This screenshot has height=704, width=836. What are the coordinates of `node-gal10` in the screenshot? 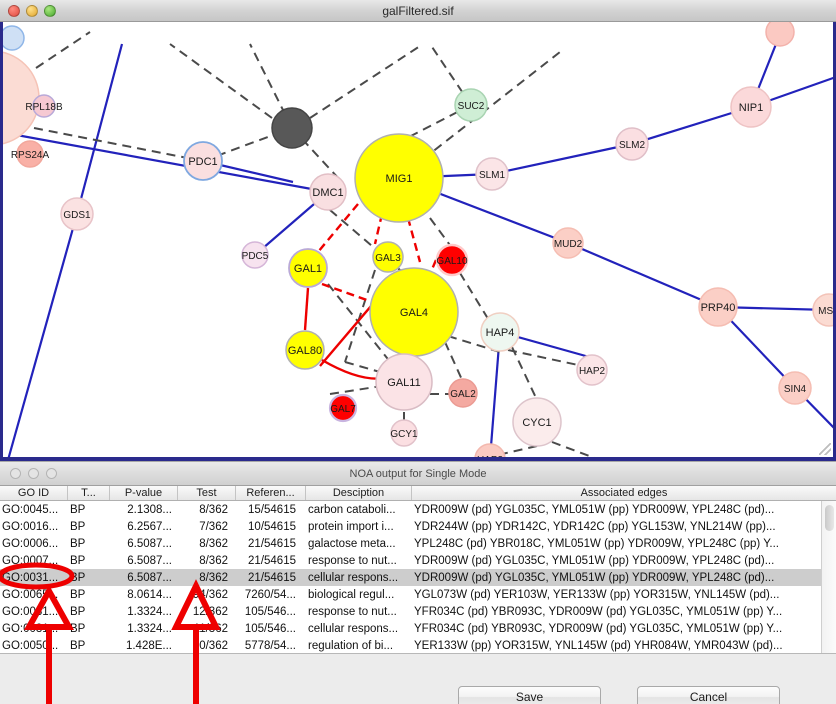 It's located at (452, 260).